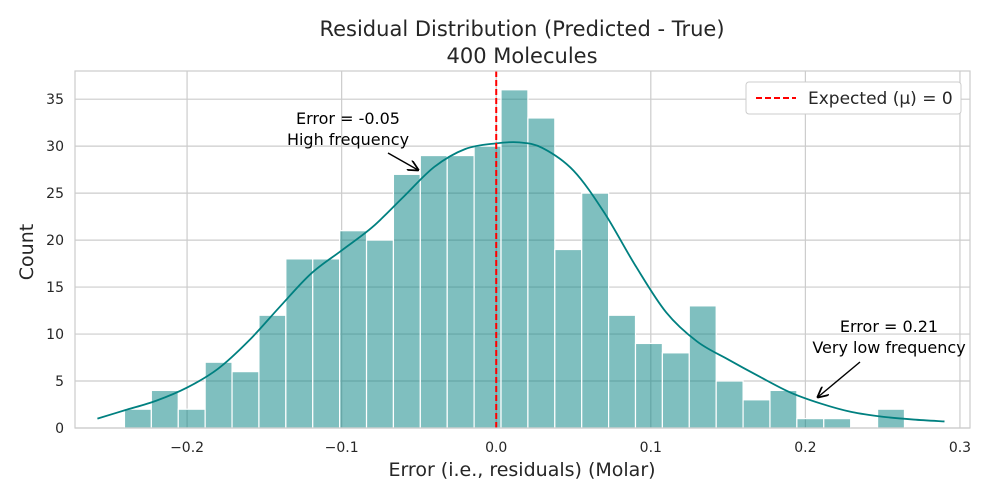 Image resolution: width=1000 pixels, height=500 pixels. Describe the element at coordinates (960, 448) in the screenshot. I see `x-tick-label: 0.3` at that location.